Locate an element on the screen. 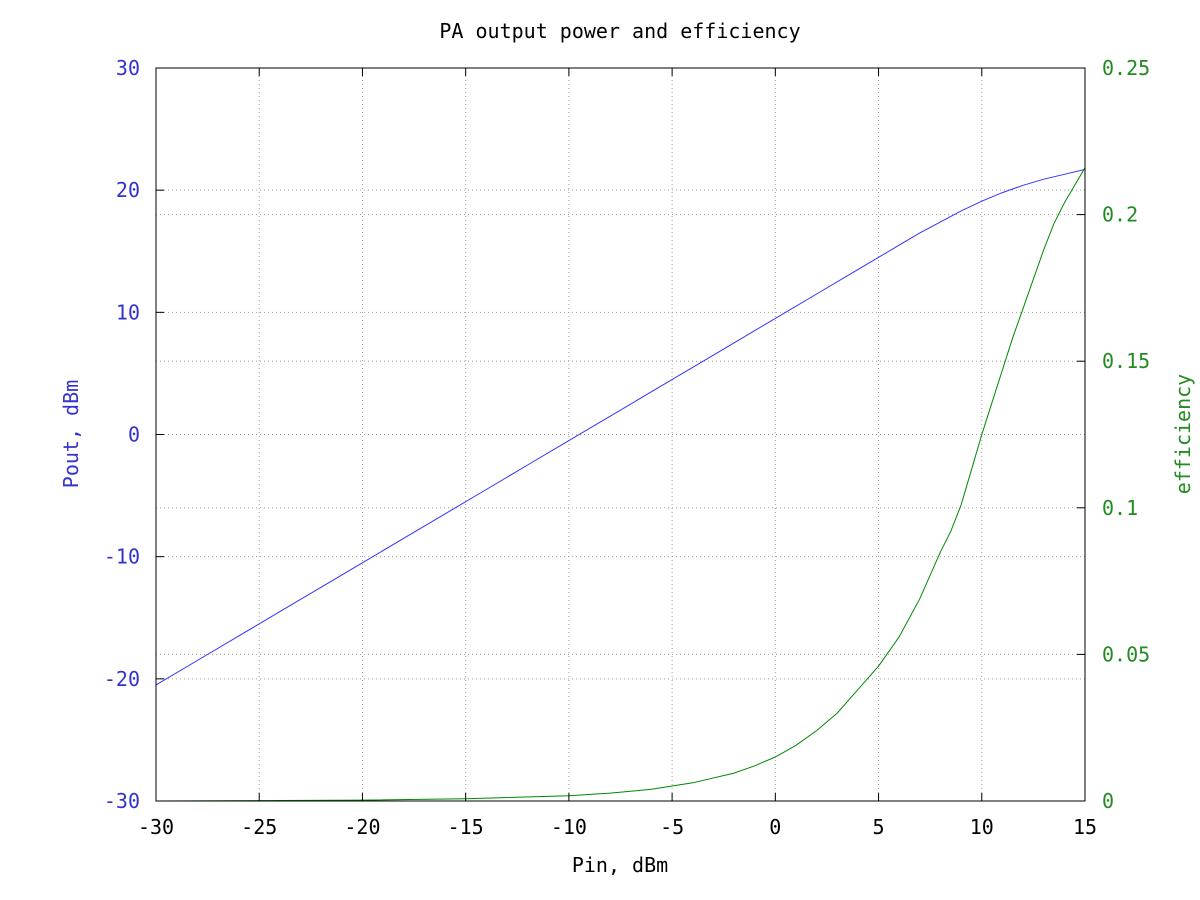 The height and width of the screenshot is (900, 1200). x-axis-label: Pin, dBm is located at coordinates (620, 865).